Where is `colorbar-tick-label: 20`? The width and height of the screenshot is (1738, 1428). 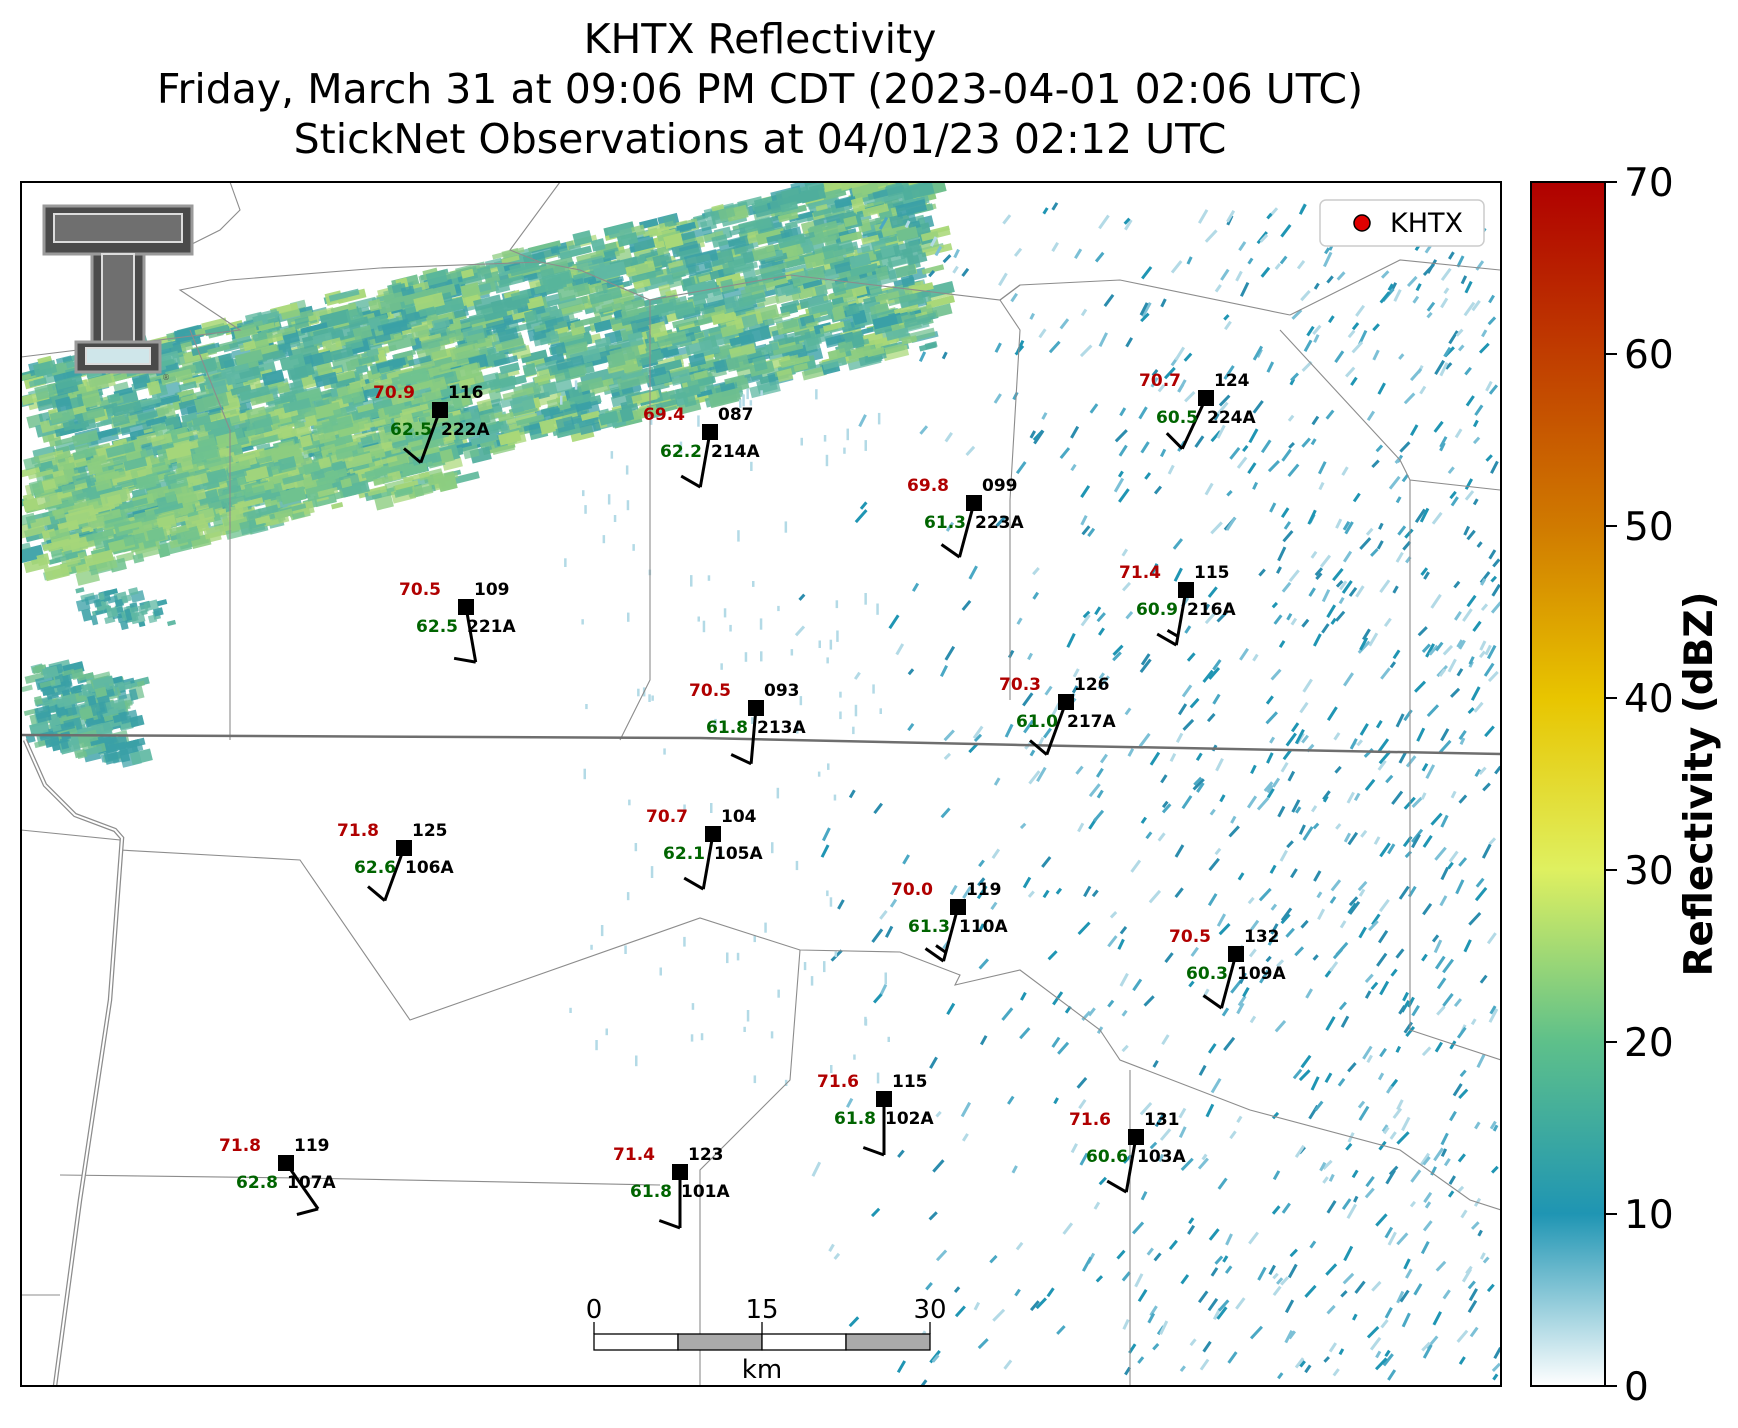
colorbar-tick-label: 20 is located at coordinates (1649, 1043).